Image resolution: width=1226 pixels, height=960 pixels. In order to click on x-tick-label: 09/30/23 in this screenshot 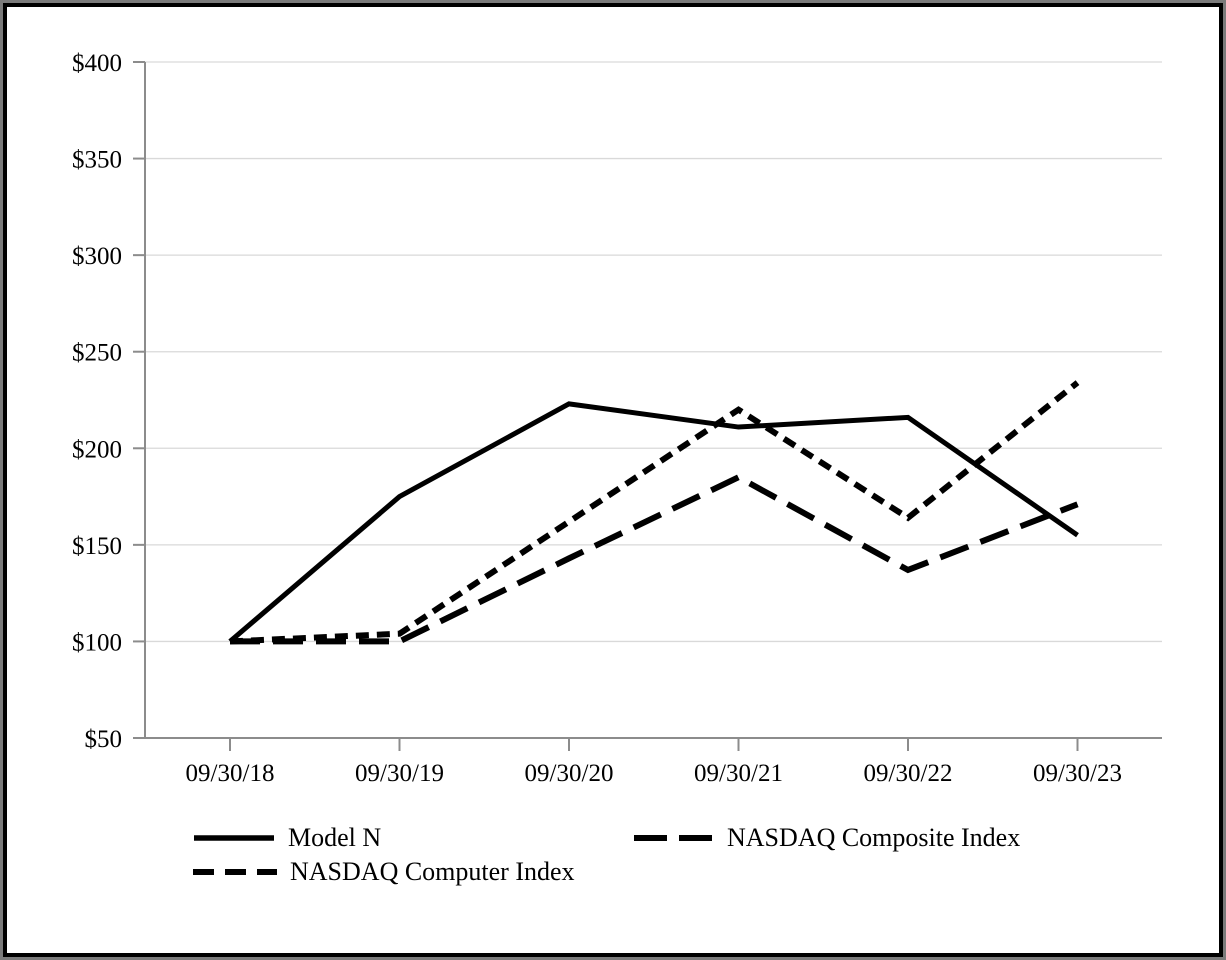, I will do `click(1077, 773)`.